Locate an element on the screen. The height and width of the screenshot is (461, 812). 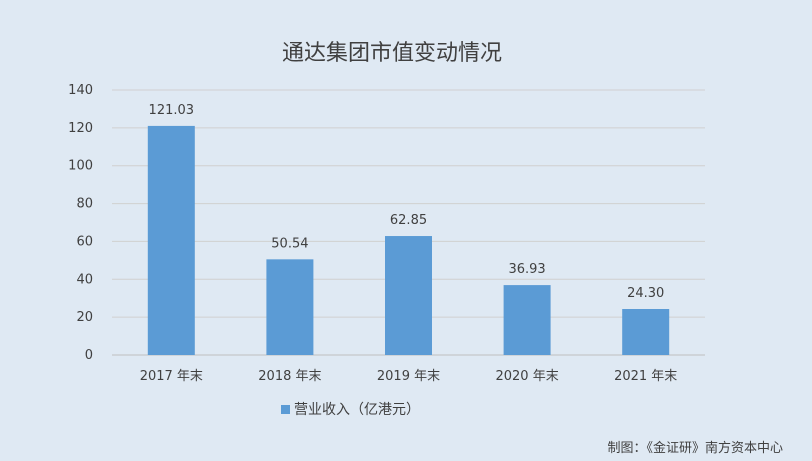
y-tick-label: 80 is located at coordinates (84, 204).